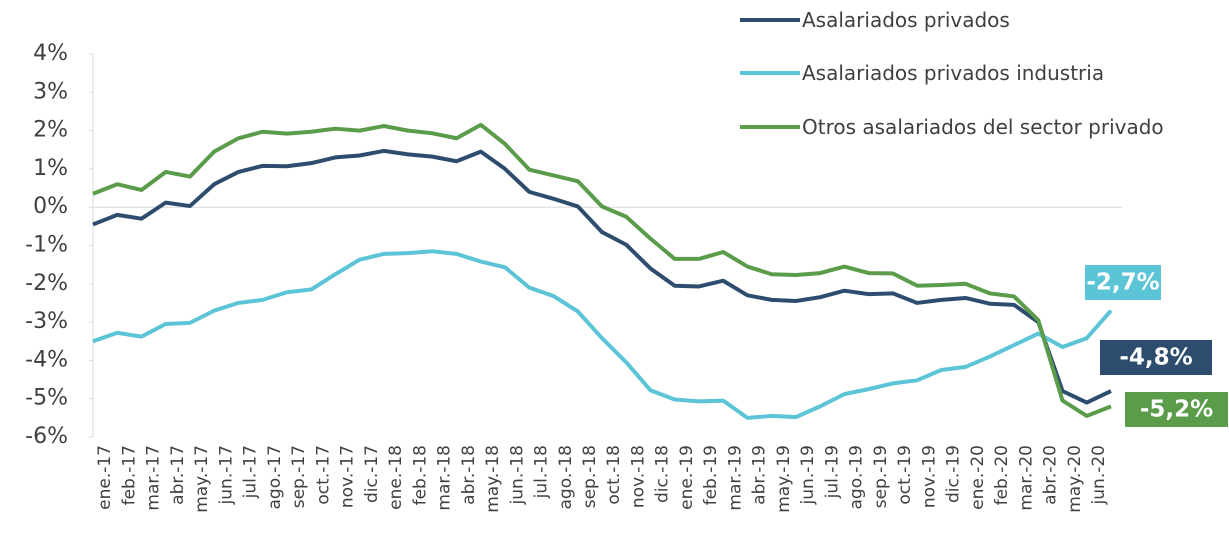 The width and height of the screenshot is (1229, 555). I want to click on x-tick-label: oct.-19, so click(905, 475).